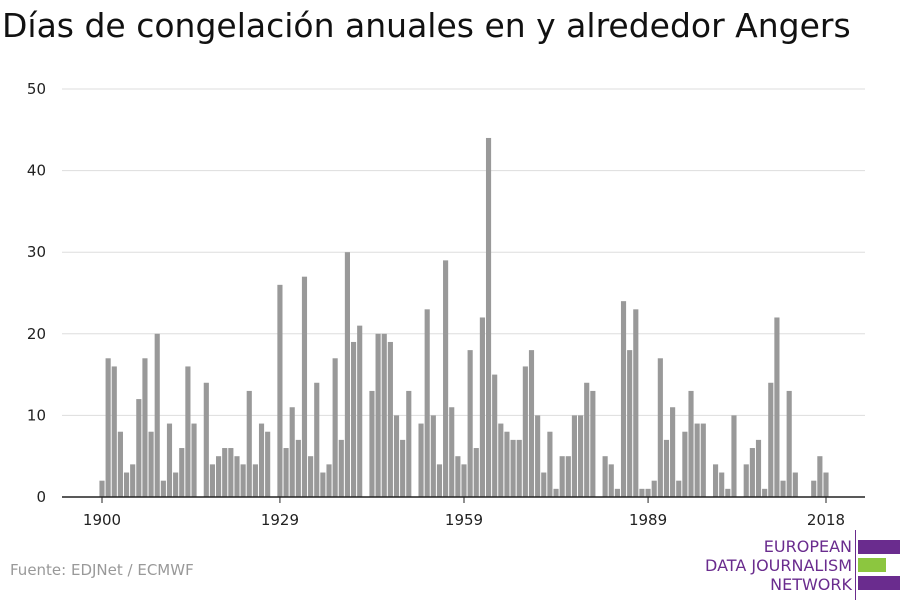 Image resolution: width=900 pixels, height=600 pixels. What do you see at coordinates (36, 415) in the screenshot?
I see `y-tick-label: 10` at bounding box center [36, 415].